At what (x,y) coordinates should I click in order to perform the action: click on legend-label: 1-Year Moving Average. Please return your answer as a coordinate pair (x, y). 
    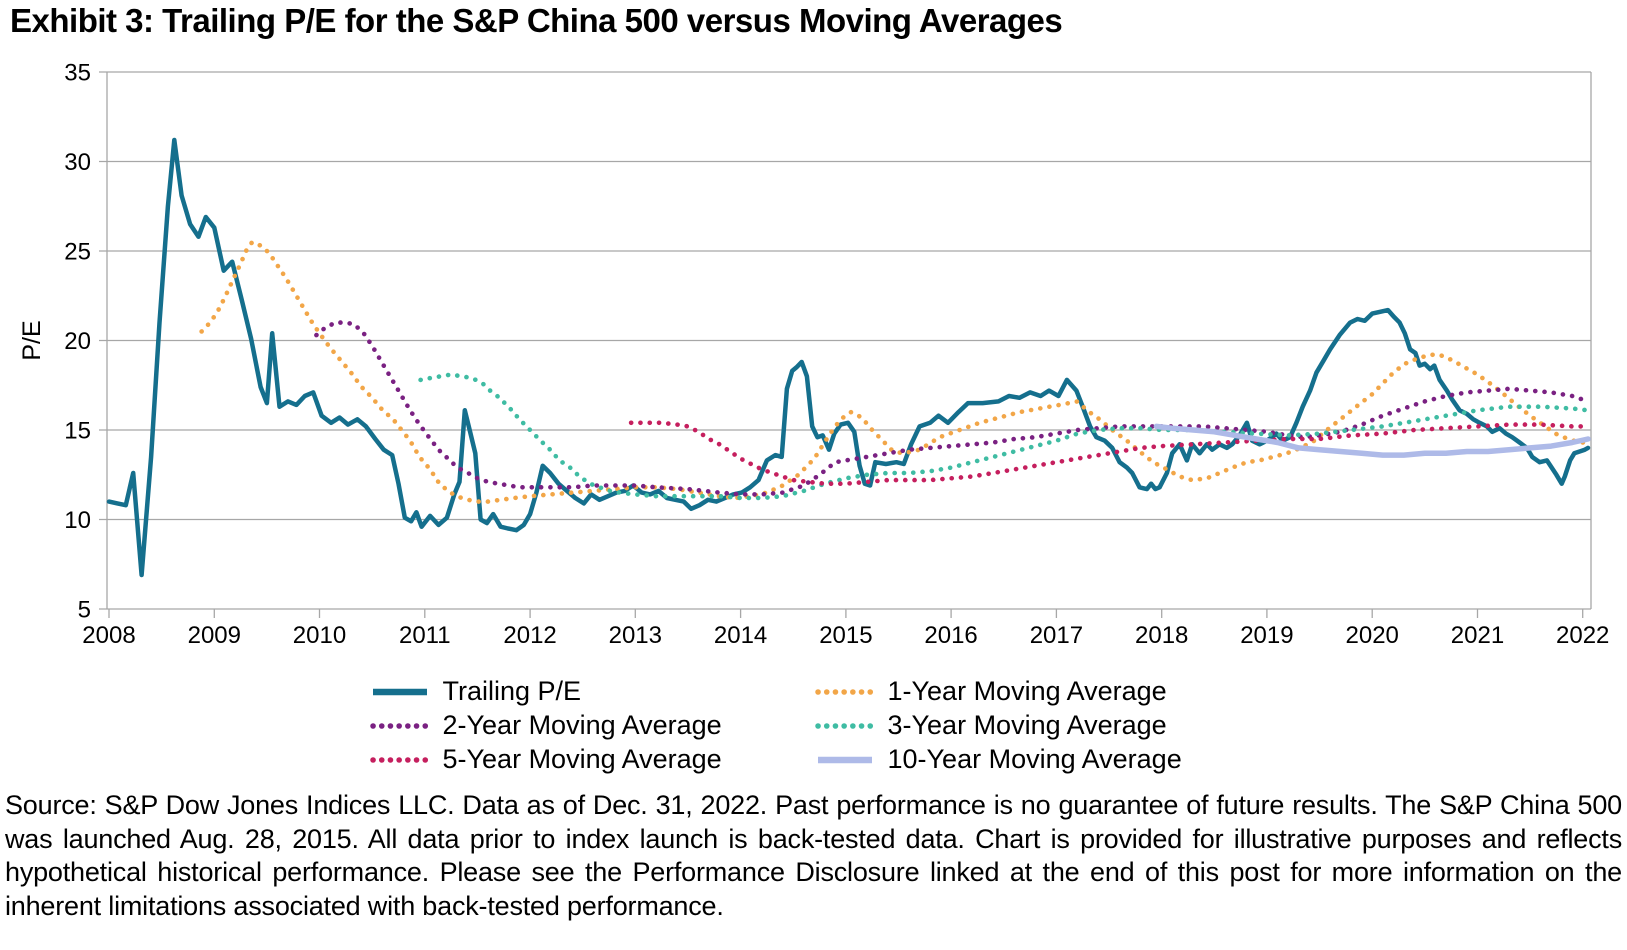
    Looking at the image, I should click on (1027, 691).